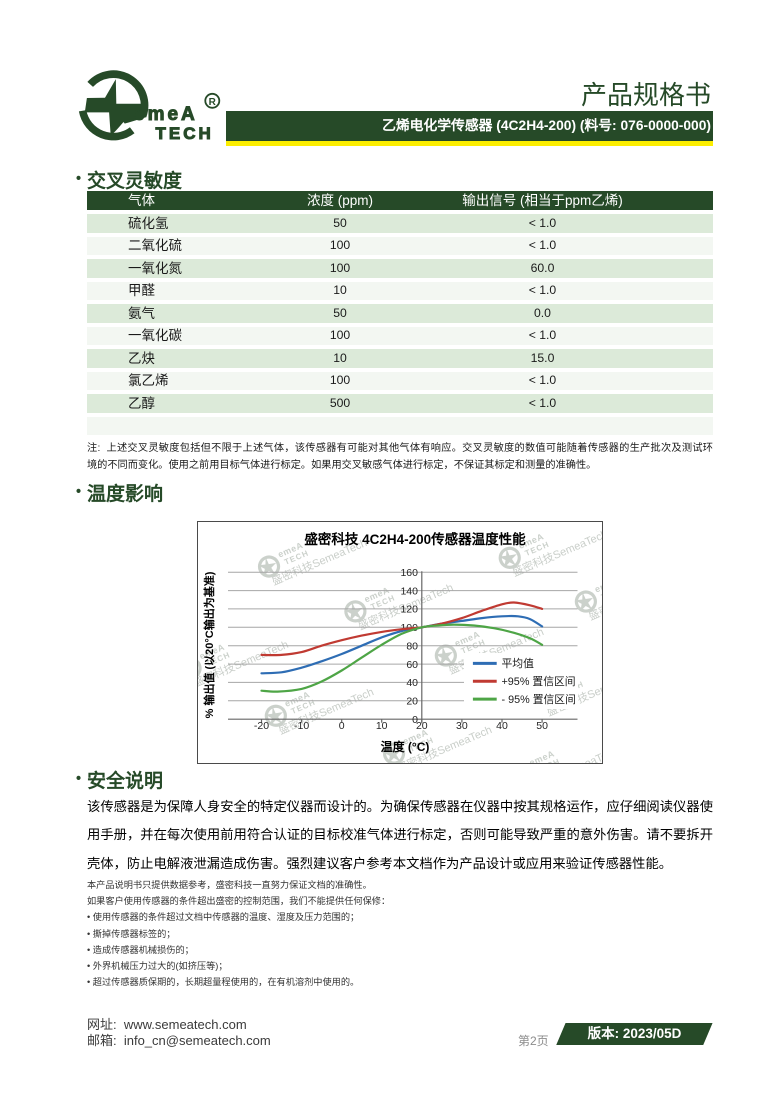 The width and height of the screenshot is (774, 1095). What do you see at coordinates (382, 726) in the screenshot?
I see `svg-text: 10` at bounding box center [382, 726].